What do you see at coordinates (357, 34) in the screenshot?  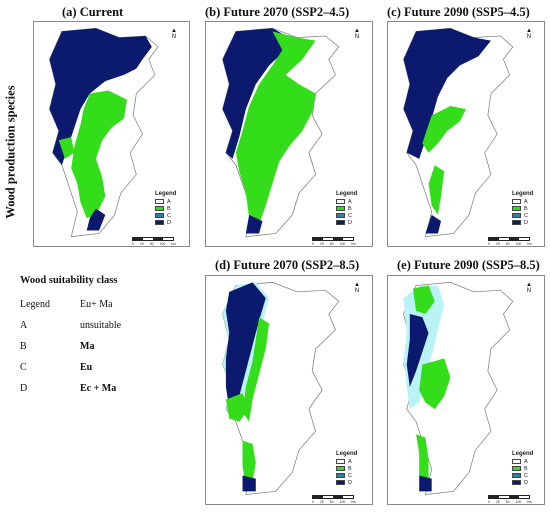 I see `north-arrow-b: ▲ N` at bounding box center [357, 34].